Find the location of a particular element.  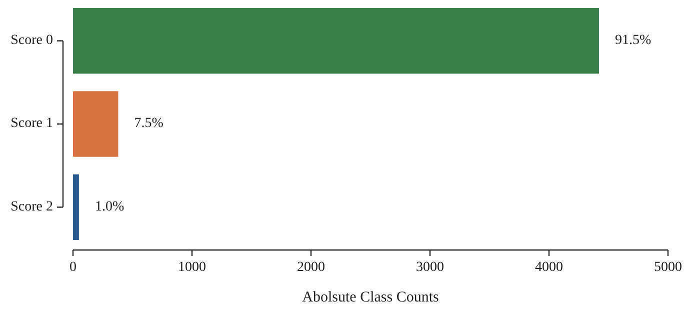

annotation: 1.0% is located at coordinates (109, 206).